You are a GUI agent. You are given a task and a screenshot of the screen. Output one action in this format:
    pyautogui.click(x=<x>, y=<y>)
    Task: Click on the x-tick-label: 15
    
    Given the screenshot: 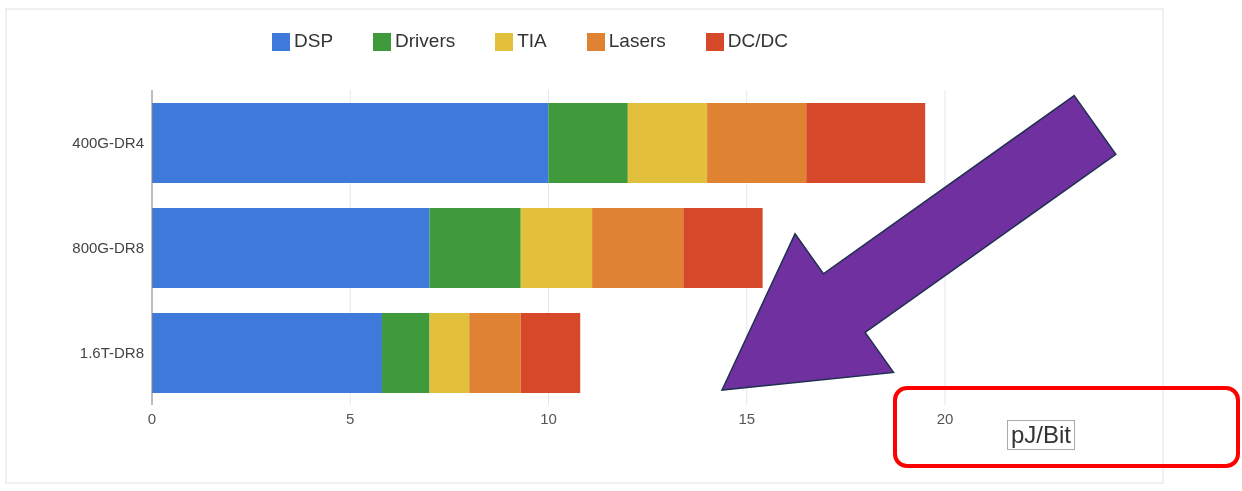 What is the action you would take?
    pyautogui.click(x=747, y=418)
    